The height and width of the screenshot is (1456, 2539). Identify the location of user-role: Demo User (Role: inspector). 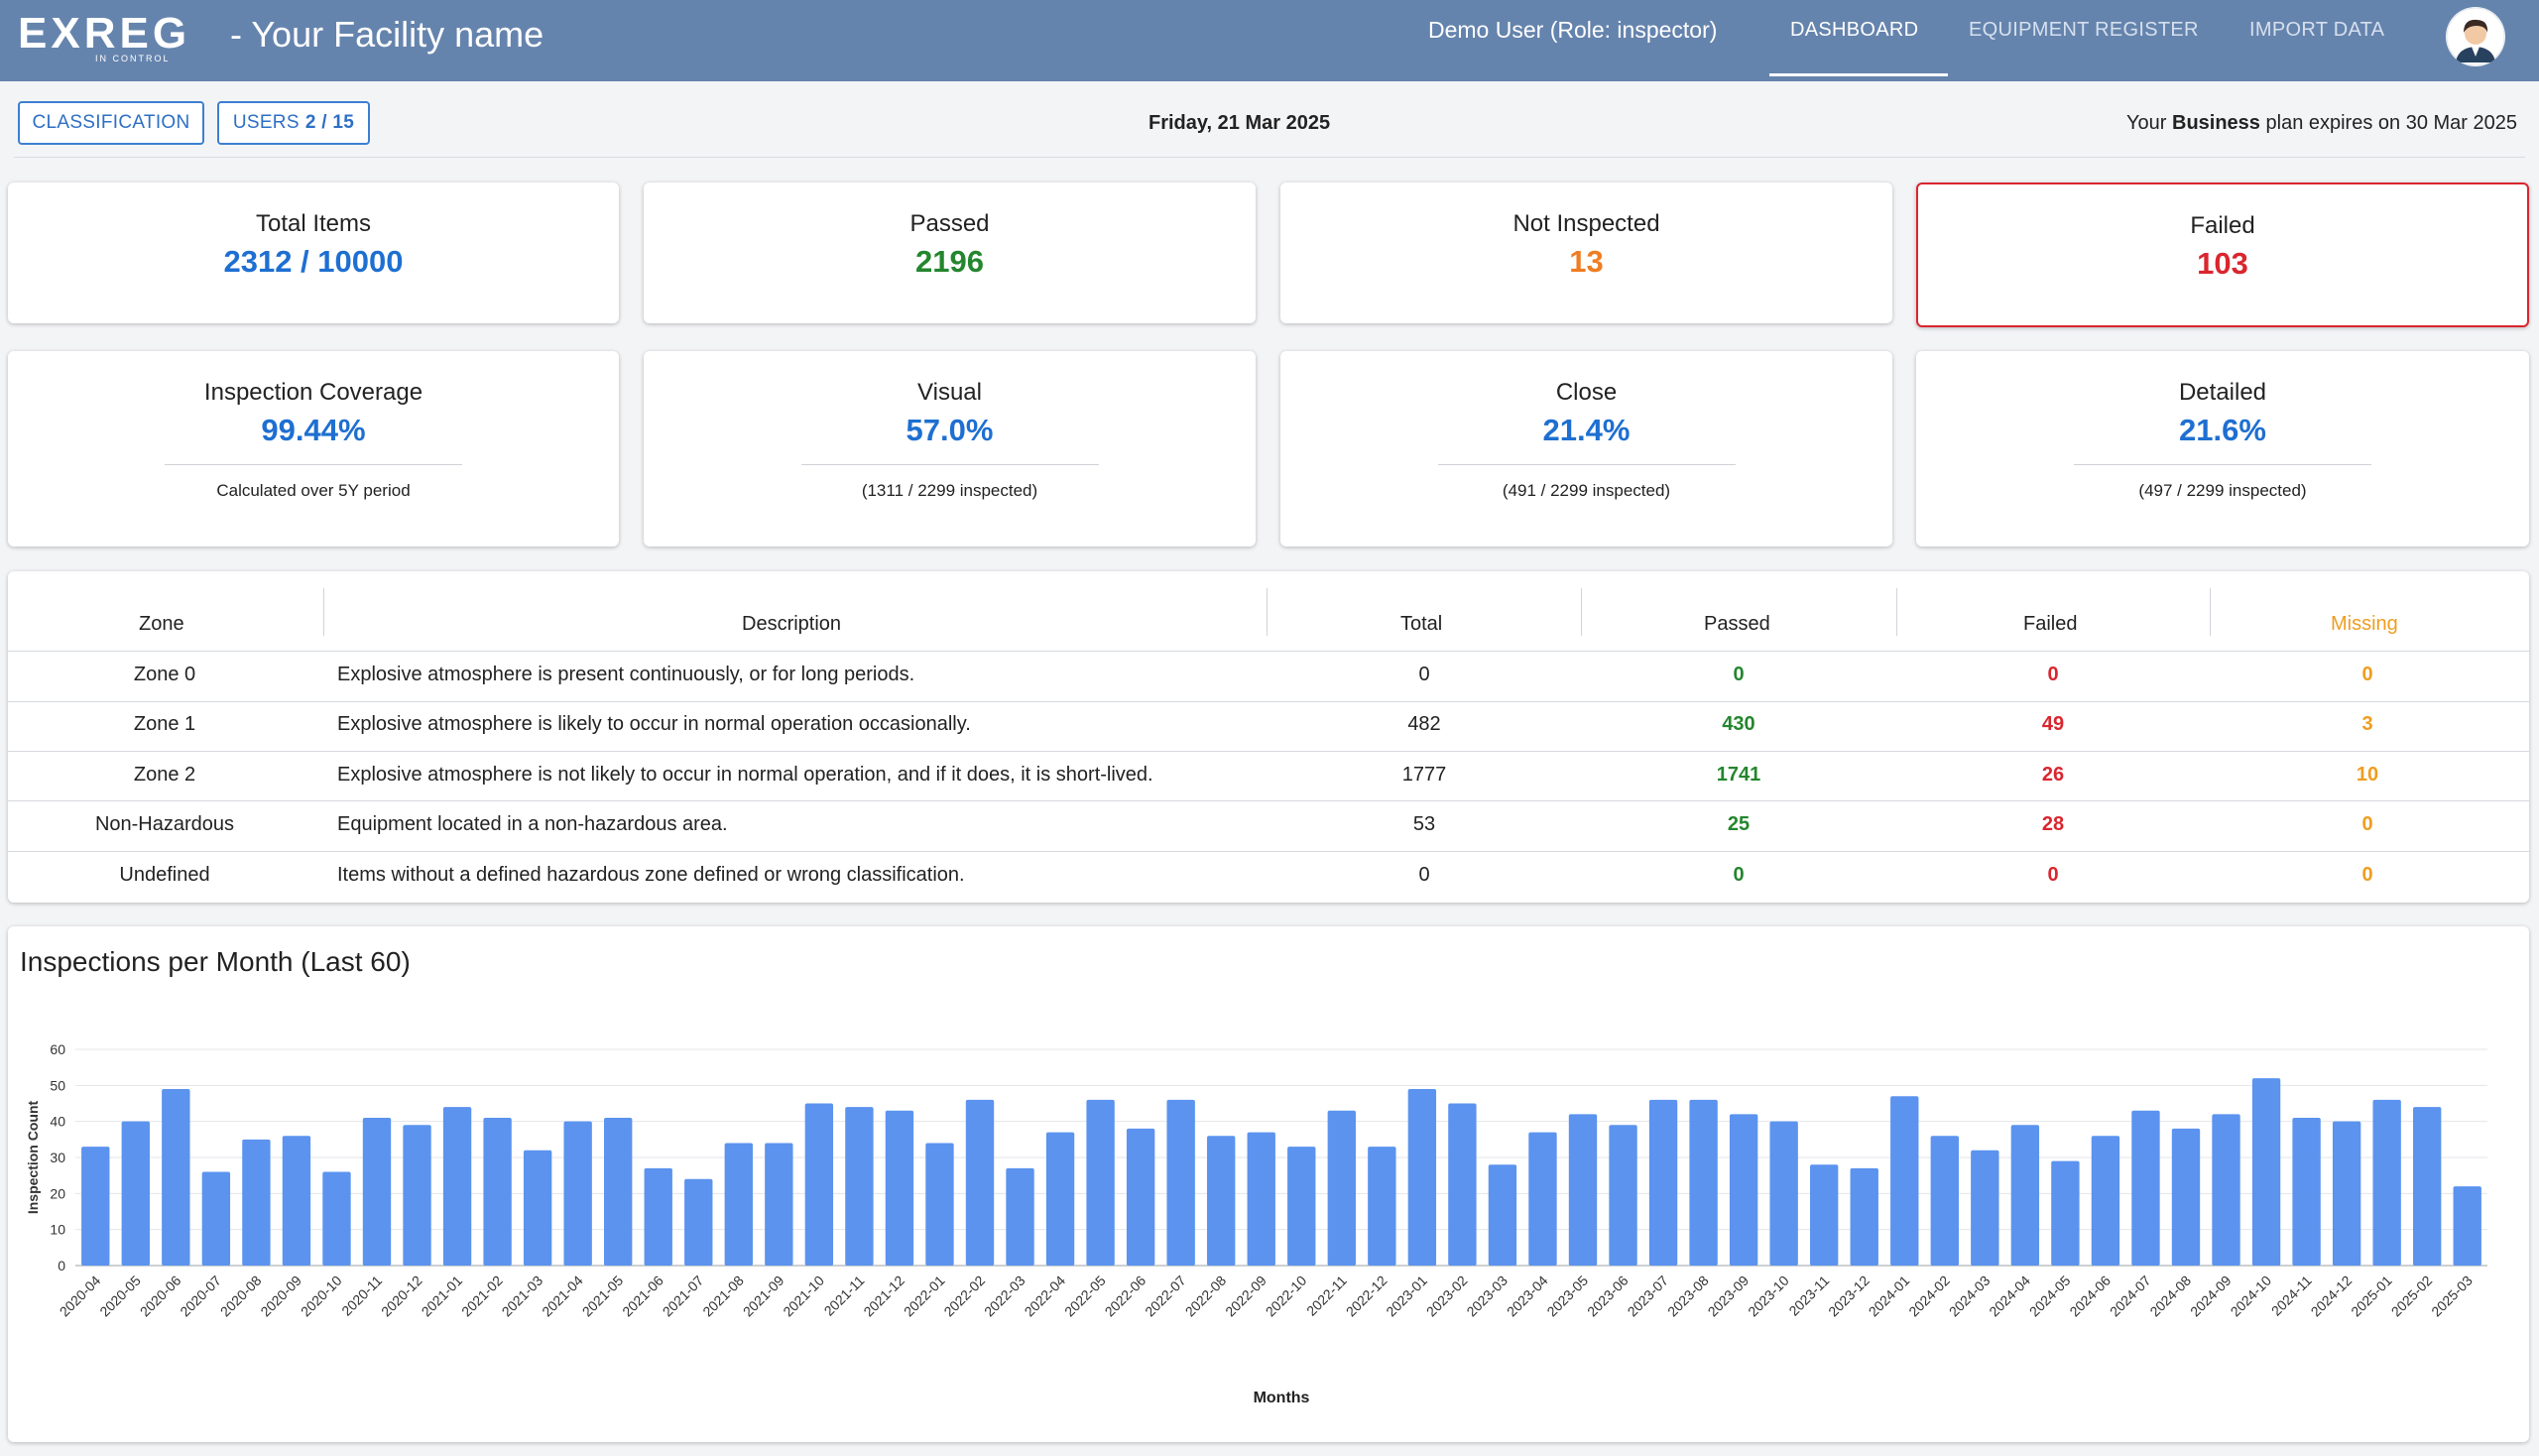
(1573, 30).